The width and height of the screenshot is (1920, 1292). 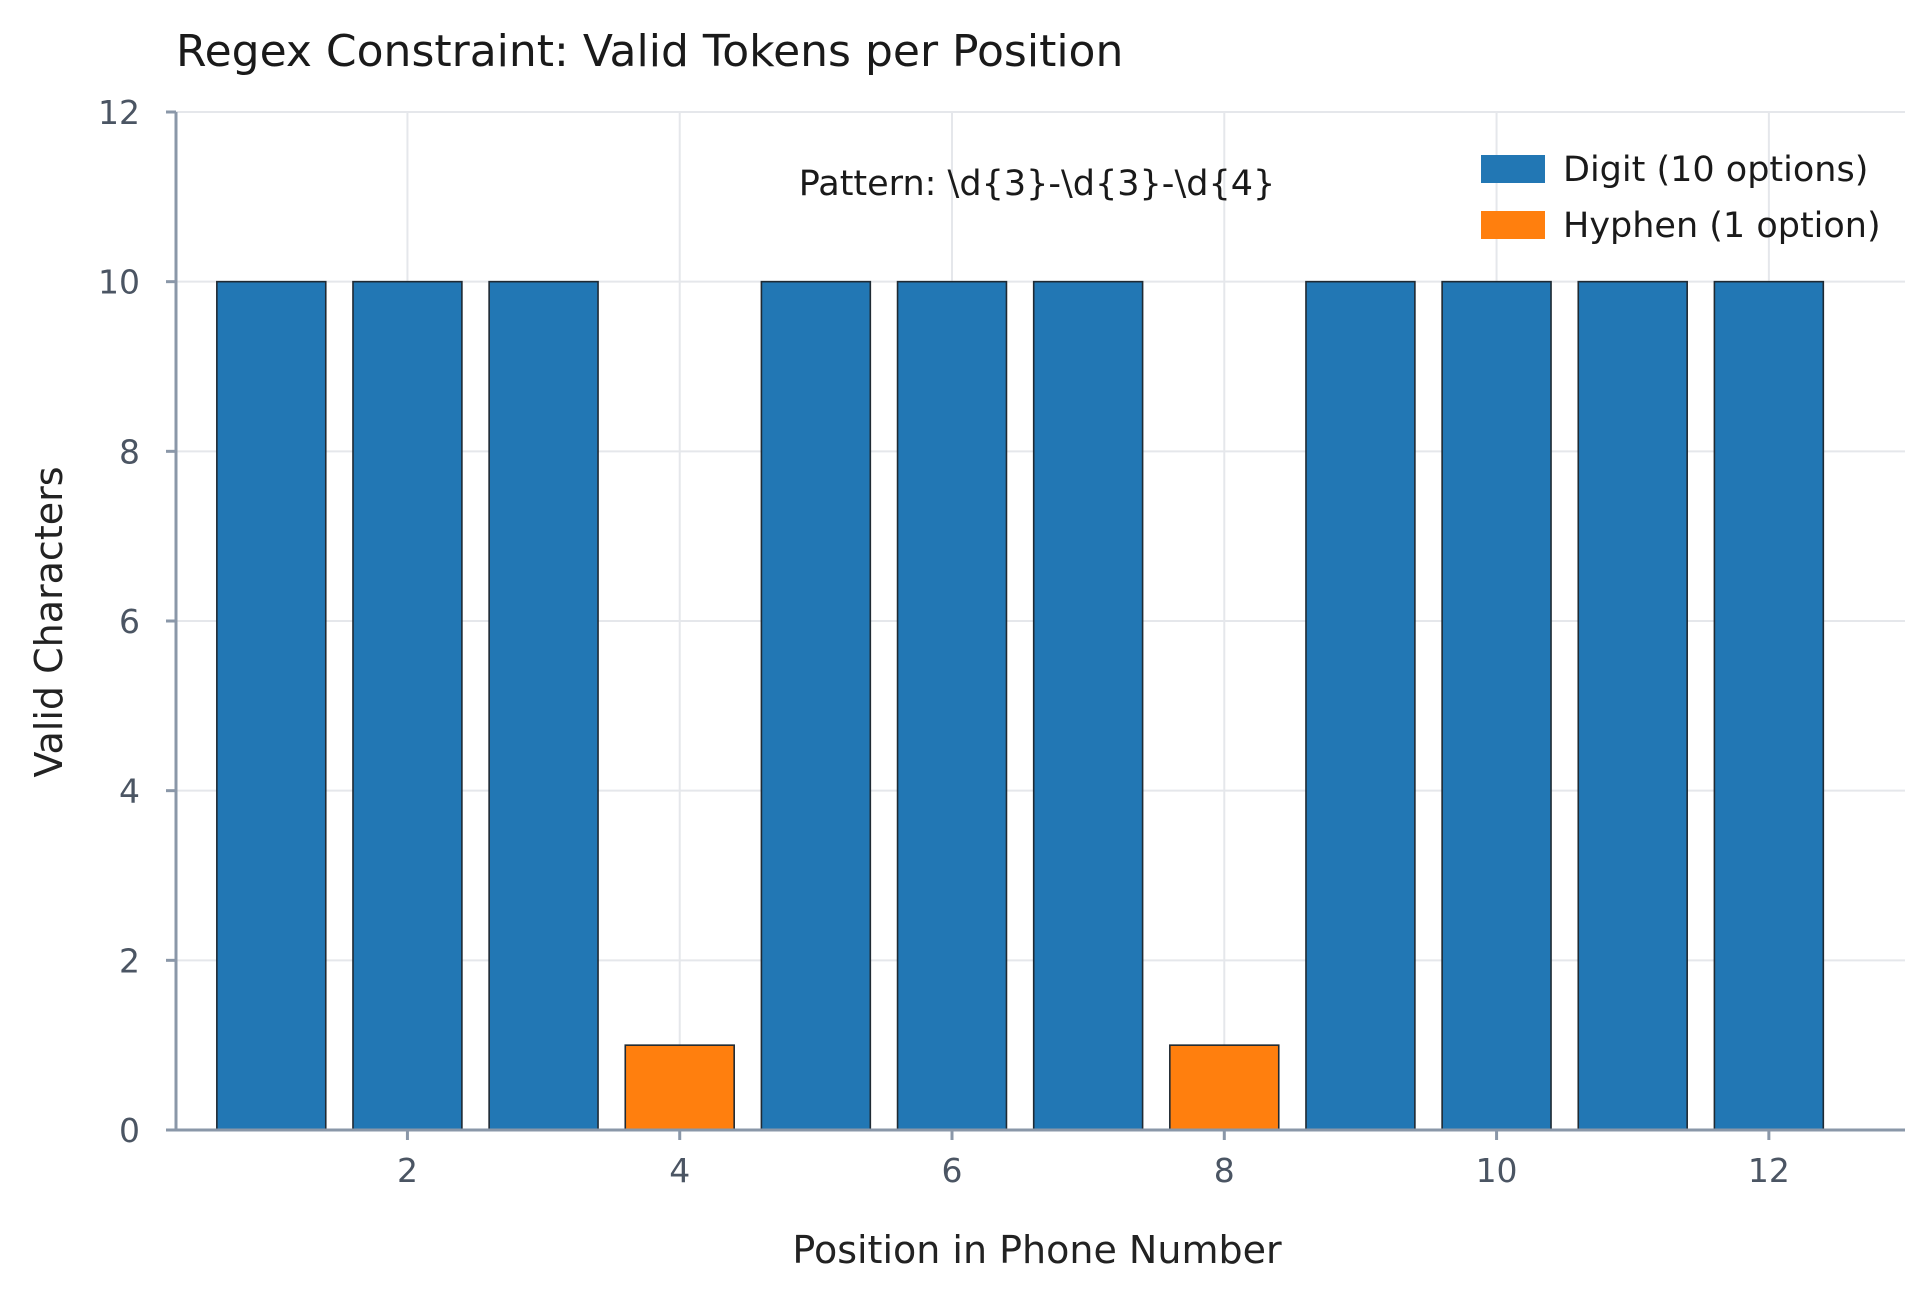 What do you see at coordinates (119, 112) in the screenshot?
I see `y-tick-label: 12` at bounding box center [119, 112].